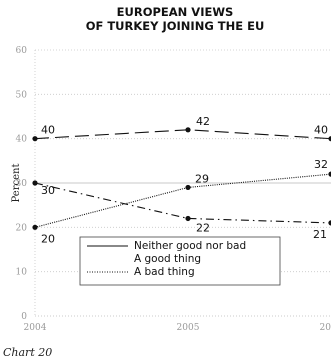 This screenshot has height=364, width=331. Describe the element at coordinates (325, 328) in the screenshot. I see `x-tick-label: 20` at that location.